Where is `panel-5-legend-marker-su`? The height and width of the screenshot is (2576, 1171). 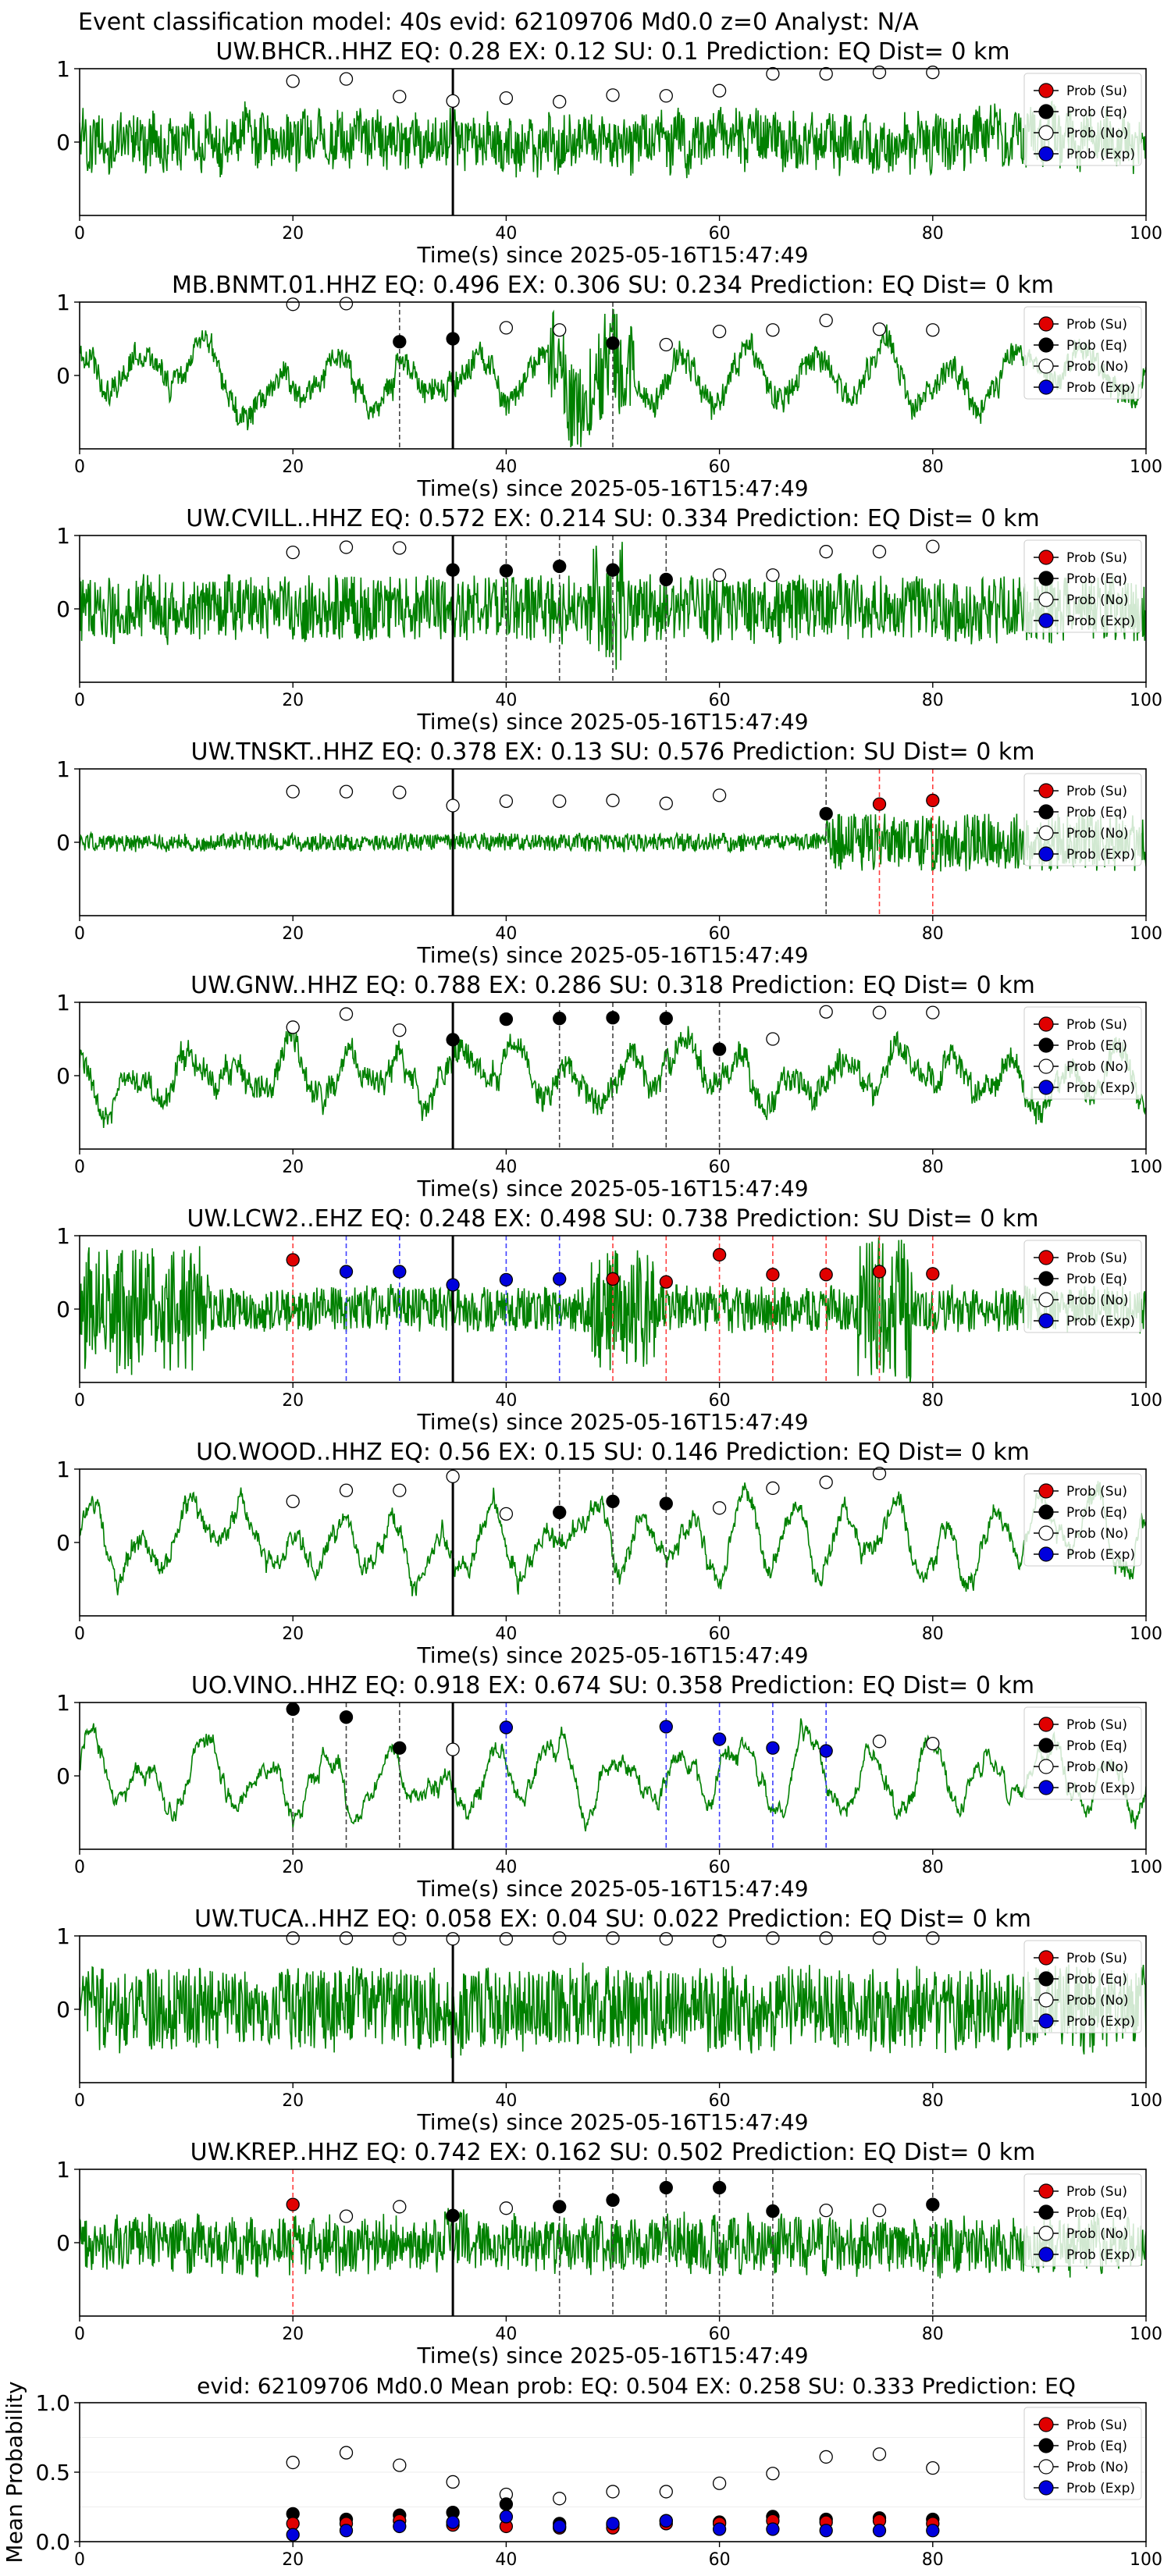
panel-5-legend-marker-su is located at coordinates (1046, 1024).